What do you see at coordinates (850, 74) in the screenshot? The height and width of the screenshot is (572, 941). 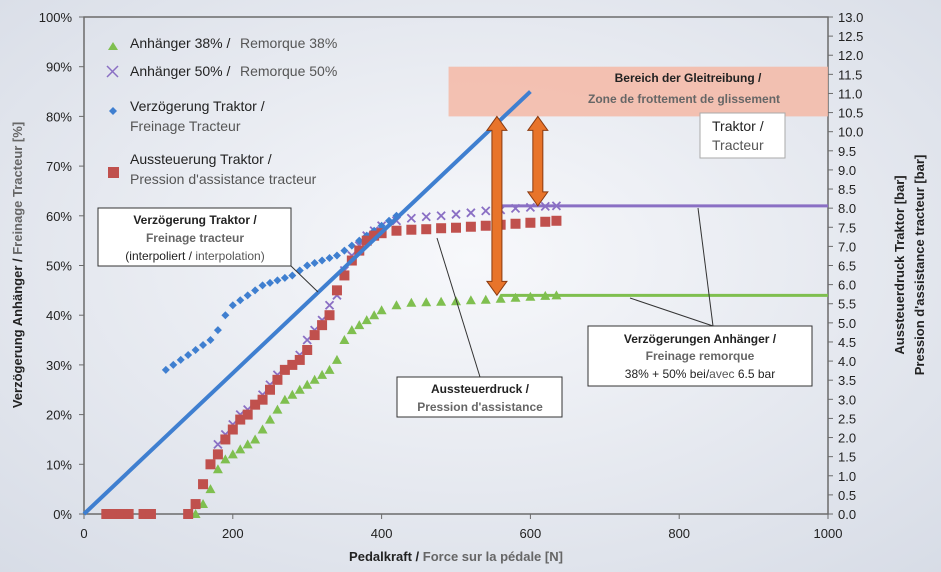 I see `y-right-tick-label: 11.5` at bounding box center [850, 74].